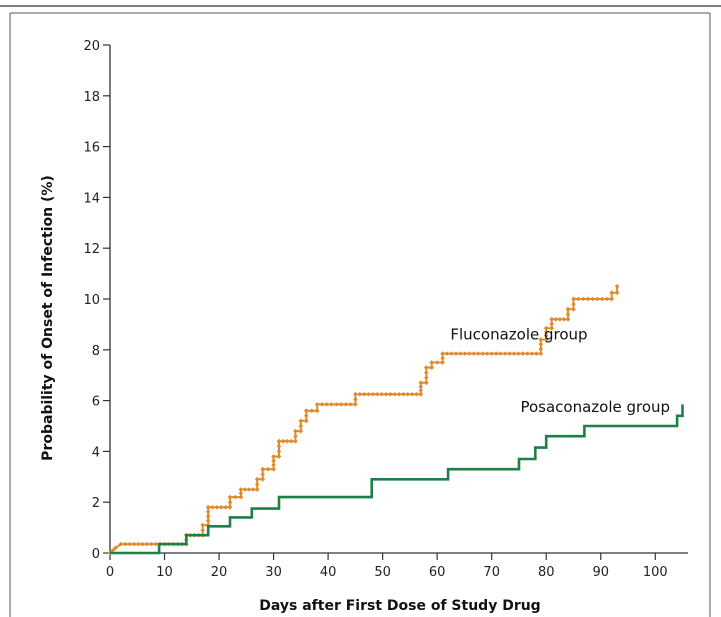  I want to click on y-tick-label-4: 4, so click(96, 452).